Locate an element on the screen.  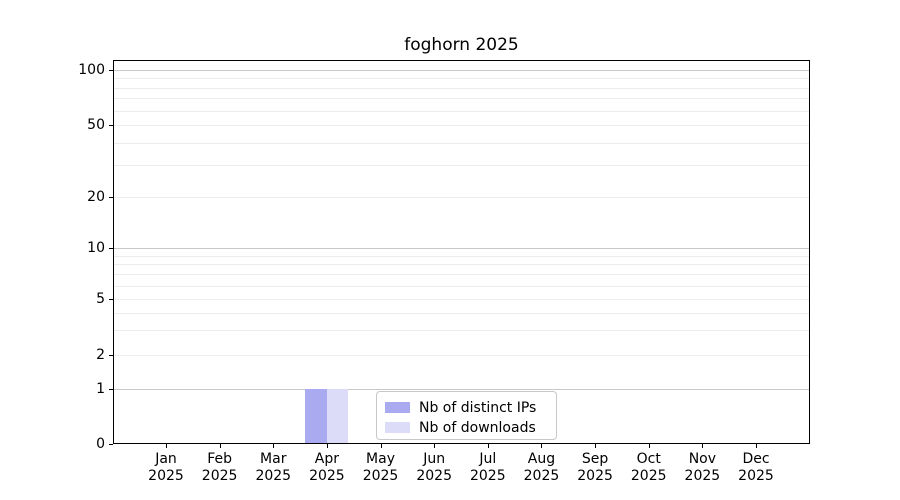
x-tick-label: Dec 2025 is located at coordinates (756, 467).